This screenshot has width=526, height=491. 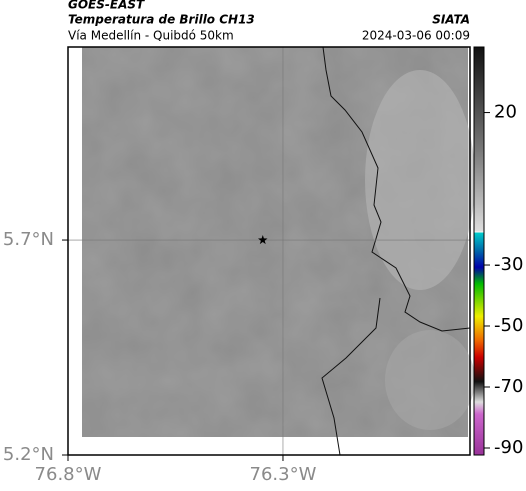 I want to click on y-tick-label: 5.7°N, so click(x=28, y=239).